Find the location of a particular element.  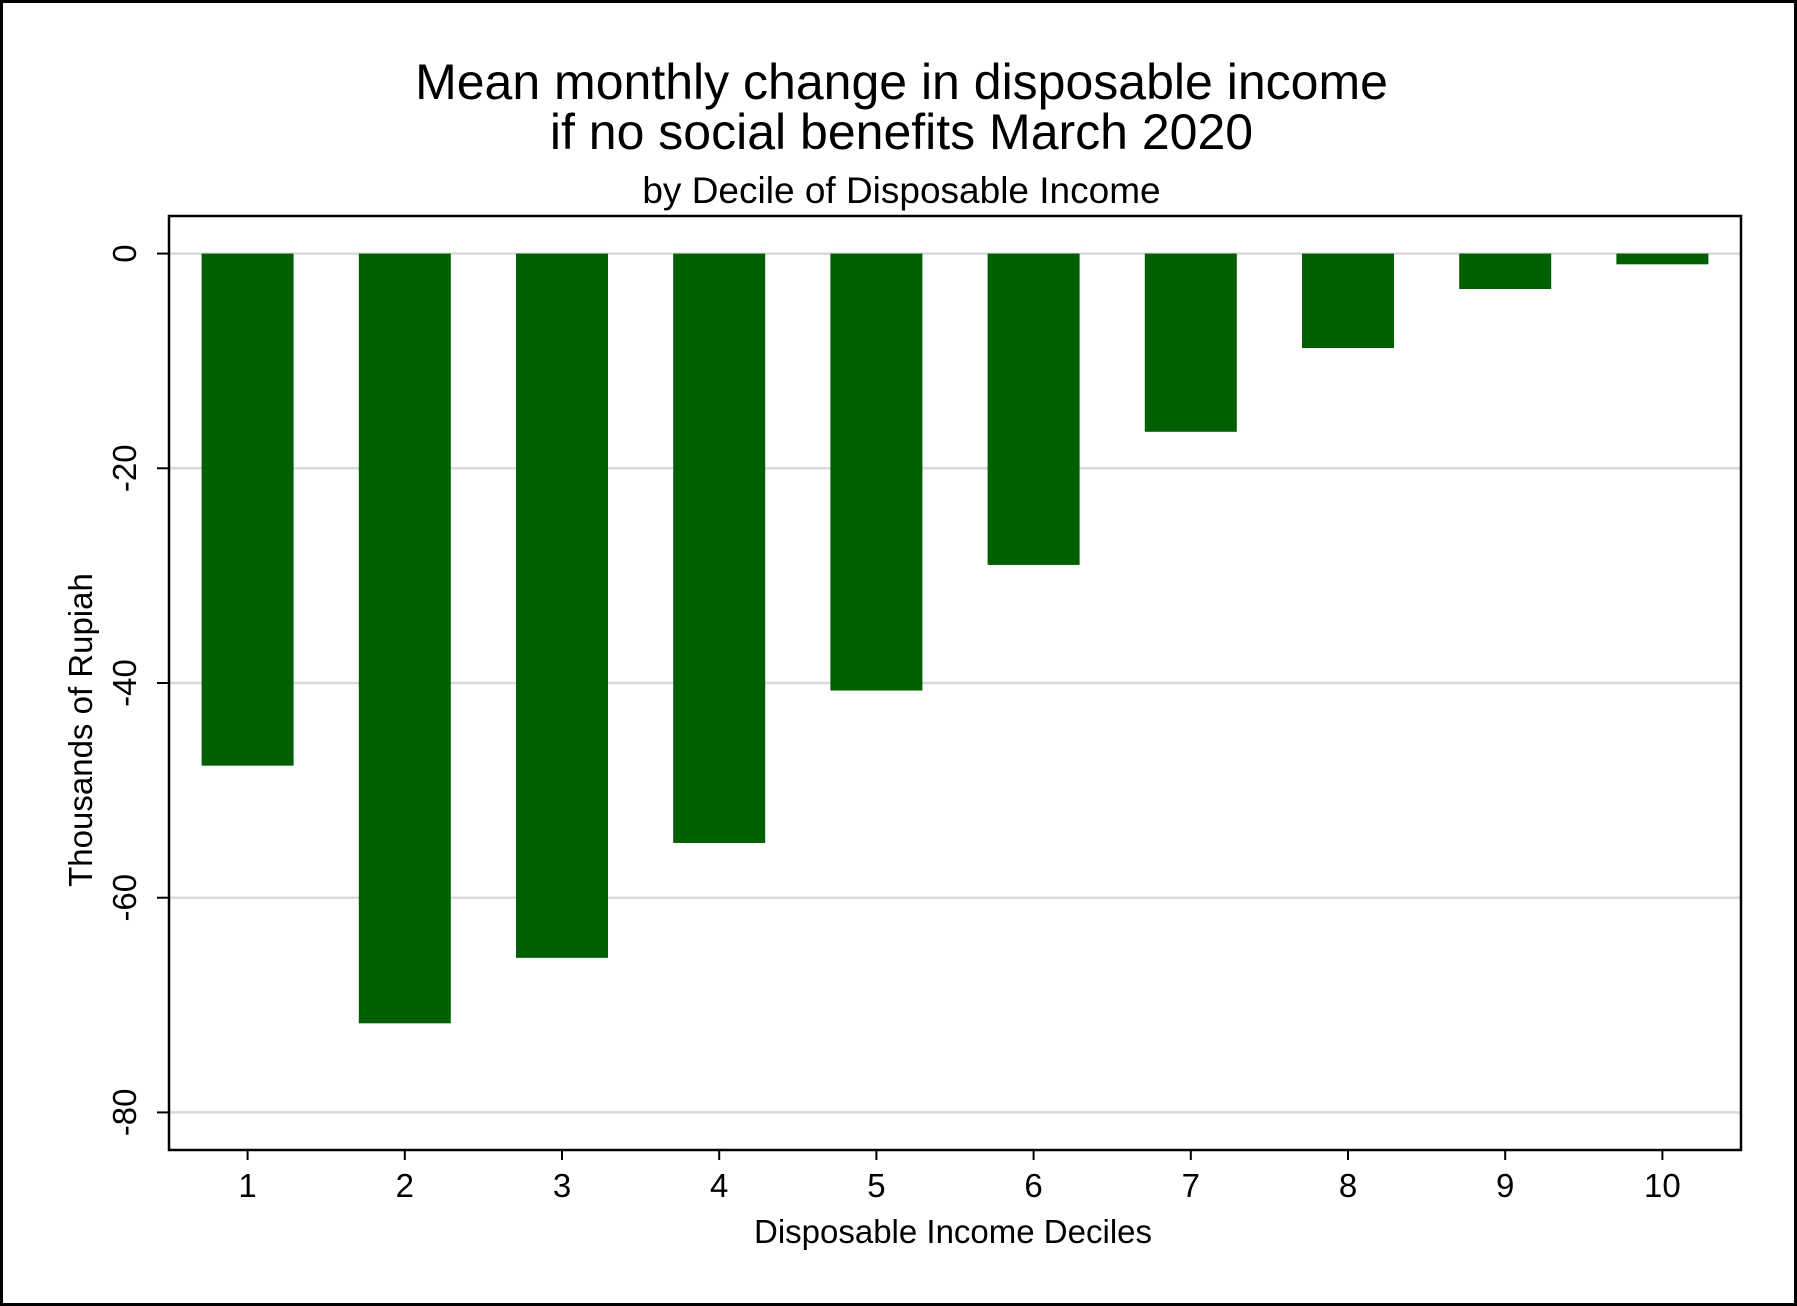

x-tick-label: 3 is located at coordinates (562, 1185).